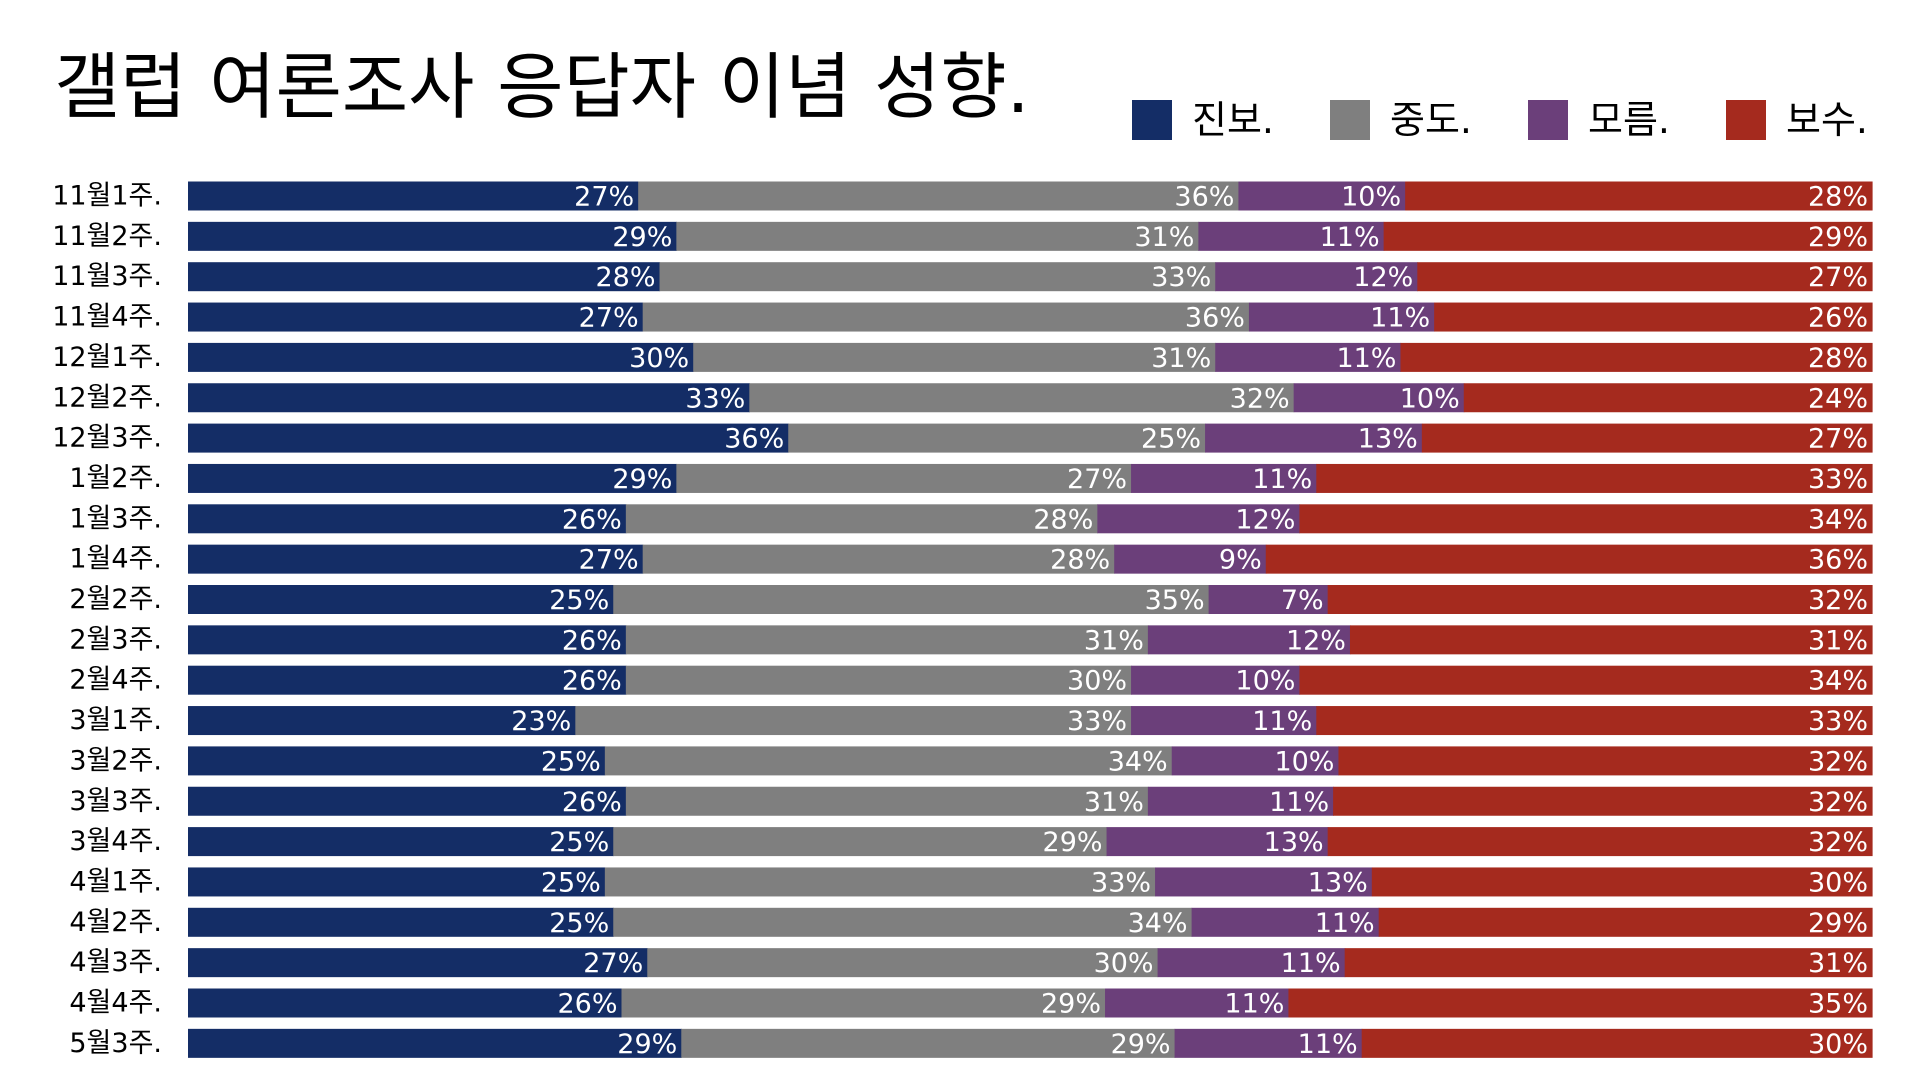 The width and height of the screenshot is (1920, 1080). I want to click on category-label: 11월2주., so click(107, 236).